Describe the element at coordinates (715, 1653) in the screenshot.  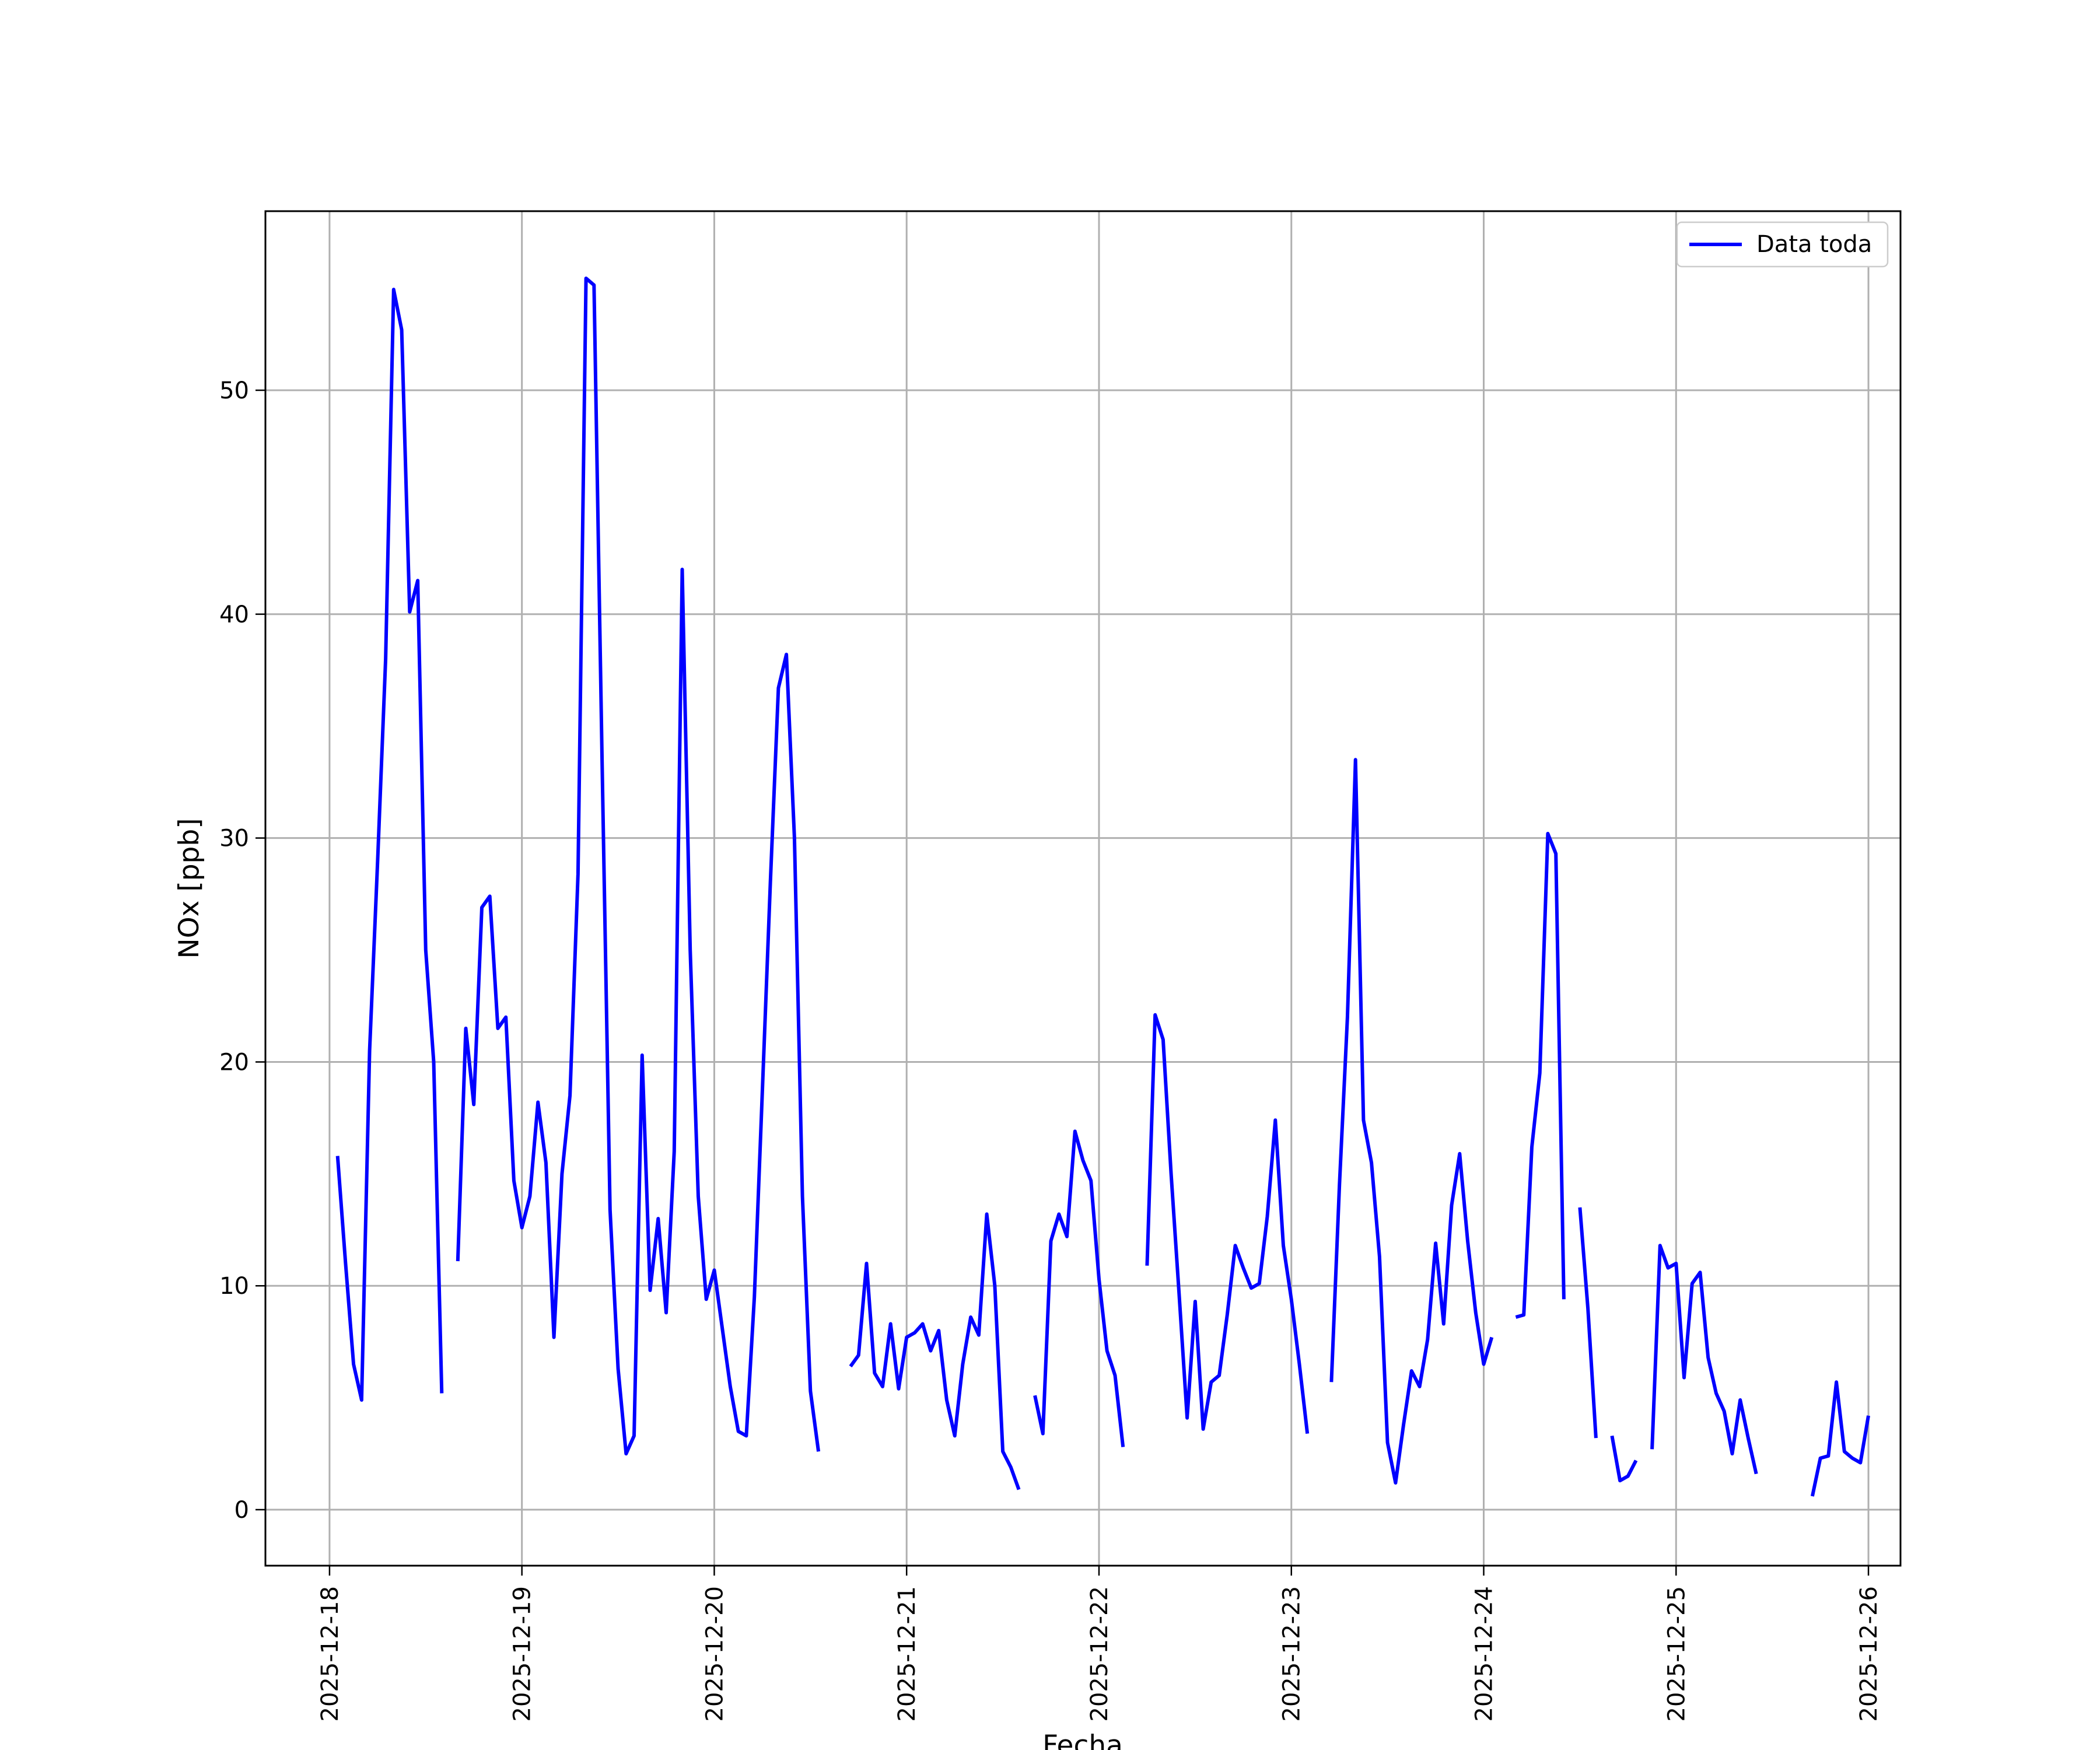
I see `x-tick-label: 2025-12-20` at that location.